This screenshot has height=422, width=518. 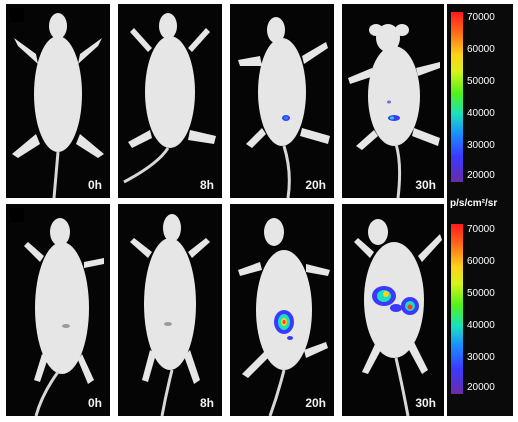 I want to click on scale-bar-top, so click(x=457, y=97).